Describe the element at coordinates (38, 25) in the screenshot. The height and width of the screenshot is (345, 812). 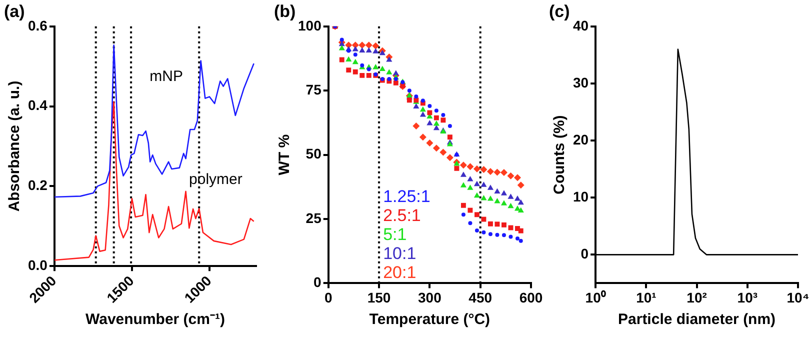
I see `y-tick-label: 0.6` at that location.